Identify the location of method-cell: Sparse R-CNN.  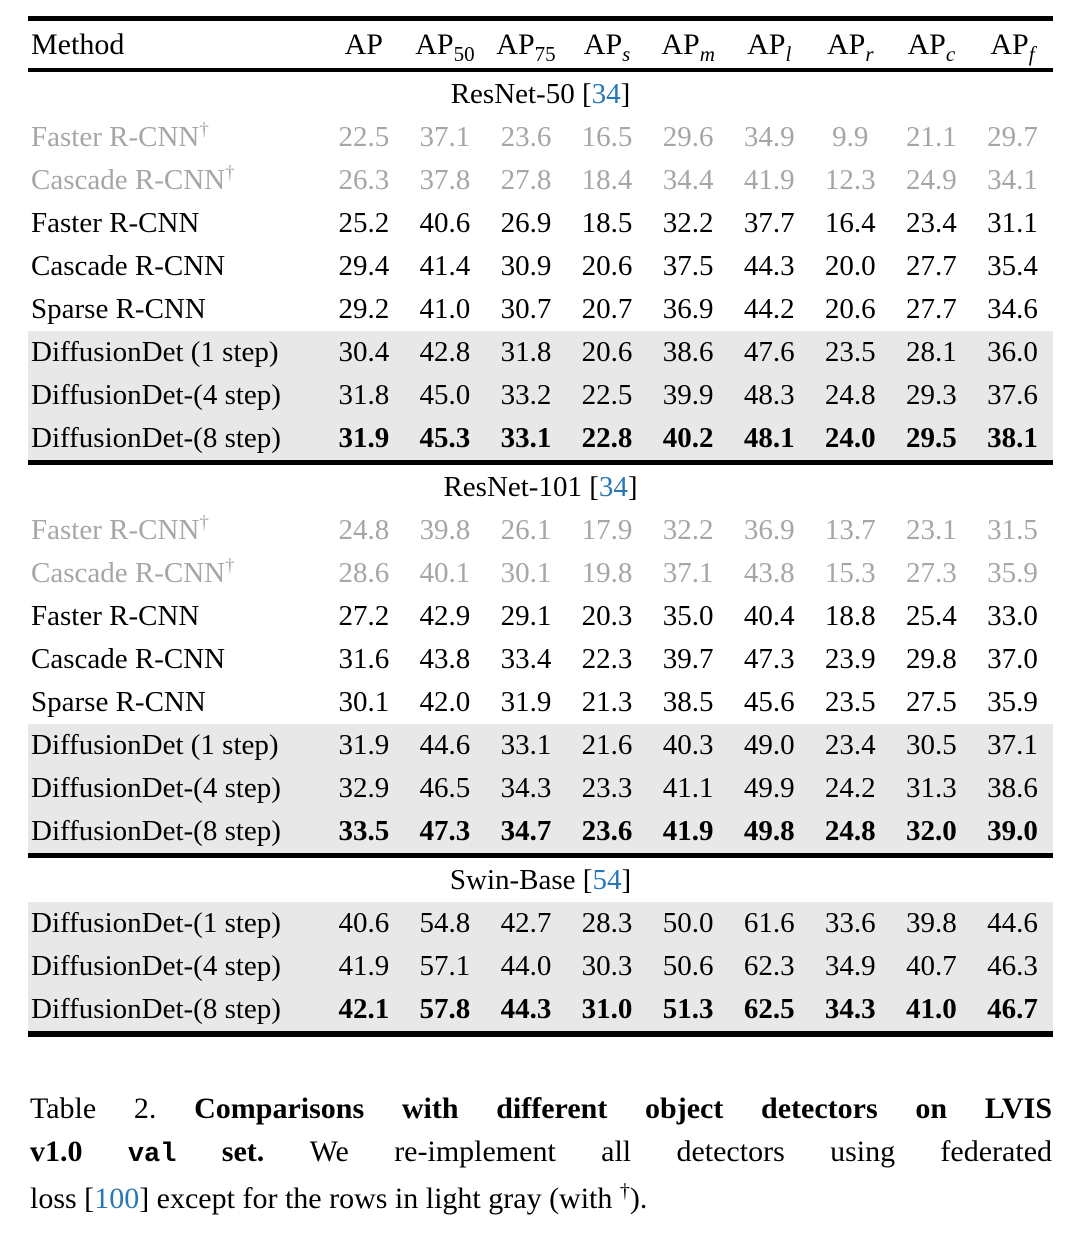
(175, 702).